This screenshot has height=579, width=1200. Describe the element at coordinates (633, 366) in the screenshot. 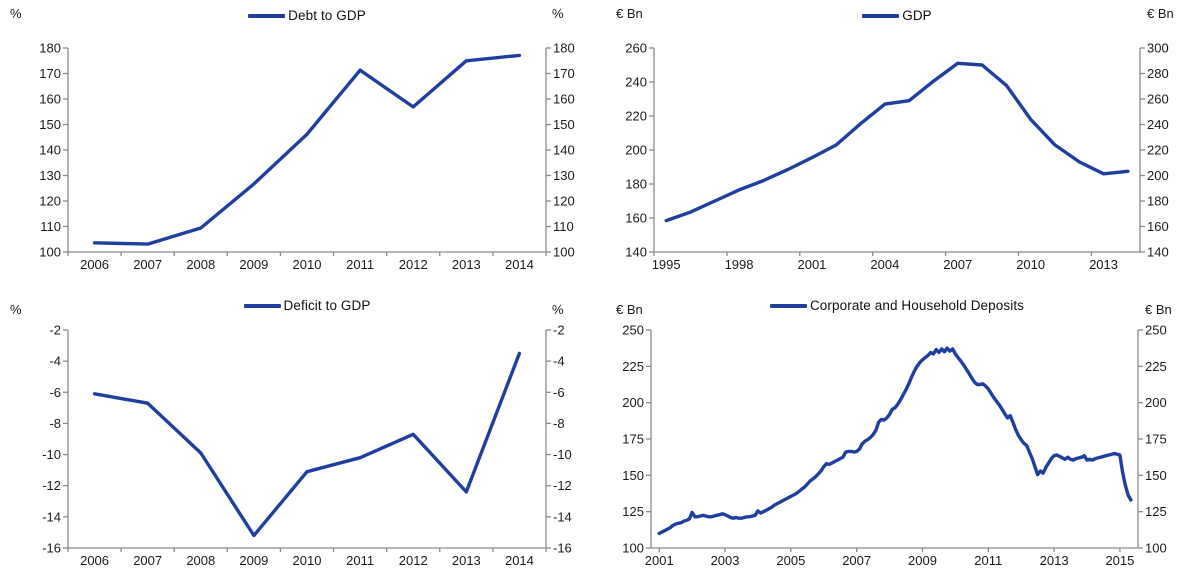

I see `left-axis-tick-label: 225` at that location.